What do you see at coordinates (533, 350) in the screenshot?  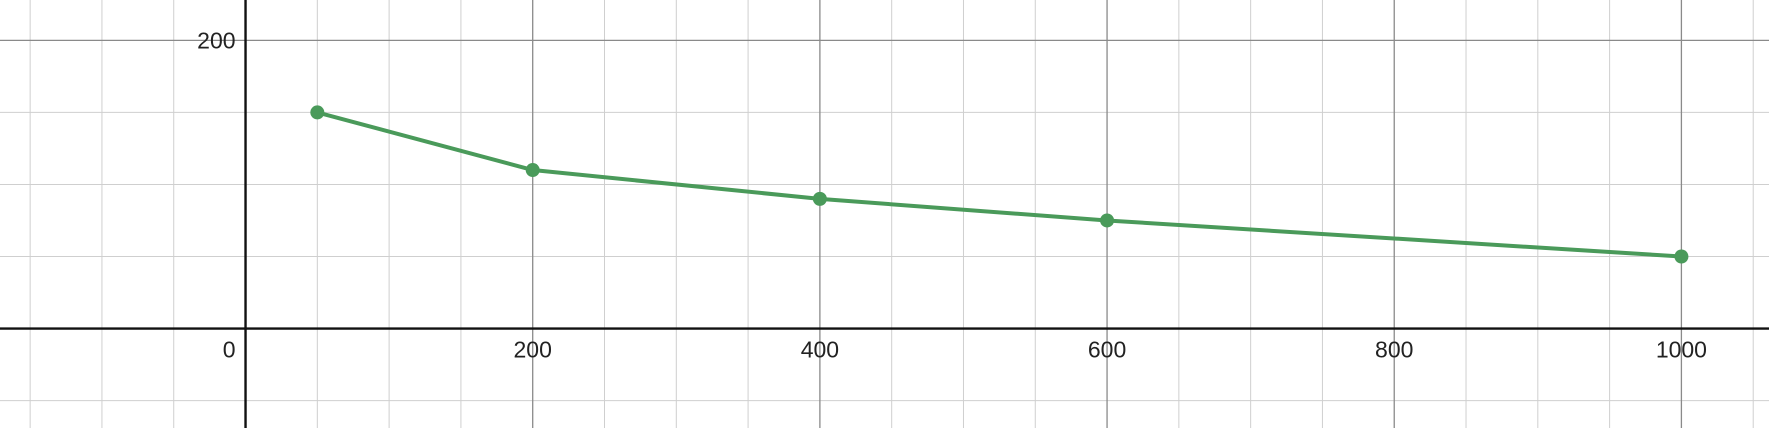 I see `x-tick-label: 200` at bounding box center [533, 350].